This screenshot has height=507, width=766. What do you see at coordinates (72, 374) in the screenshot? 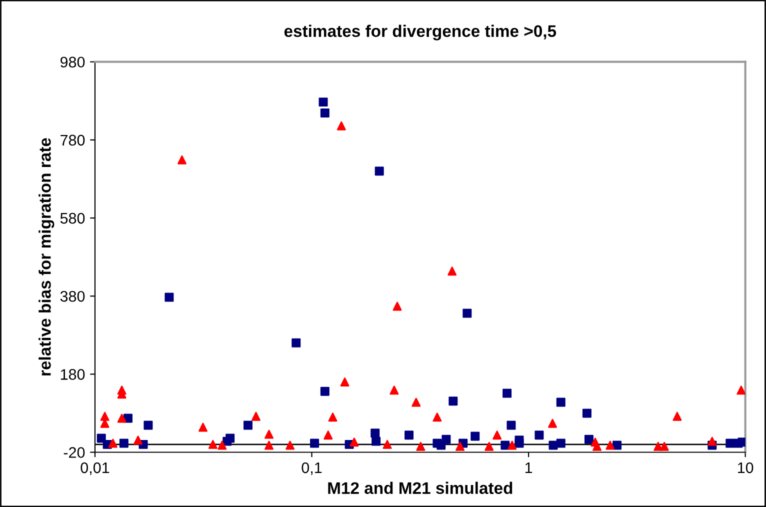
I see `y-tick-label: 180` at bounding box center [72, 374].